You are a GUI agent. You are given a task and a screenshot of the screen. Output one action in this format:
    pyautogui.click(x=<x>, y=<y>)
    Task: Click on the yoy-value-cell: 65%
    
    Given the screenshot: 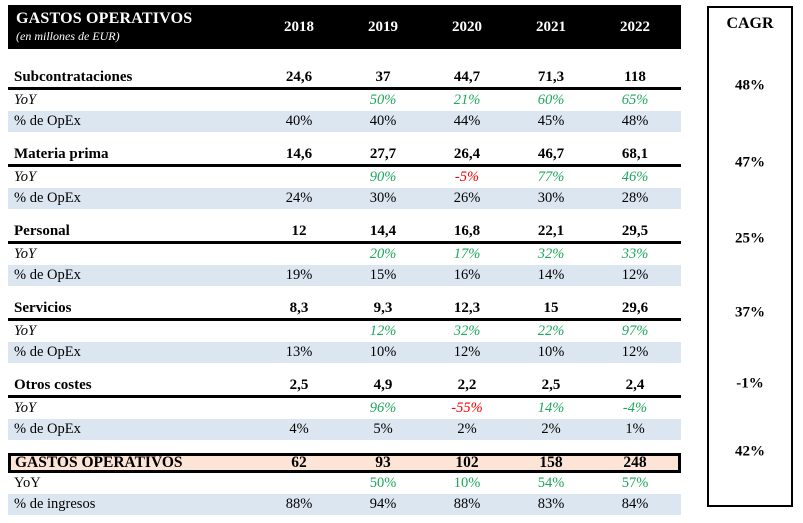 What is the action you would take?
    pyautogui.click(x=635, y=100)
    